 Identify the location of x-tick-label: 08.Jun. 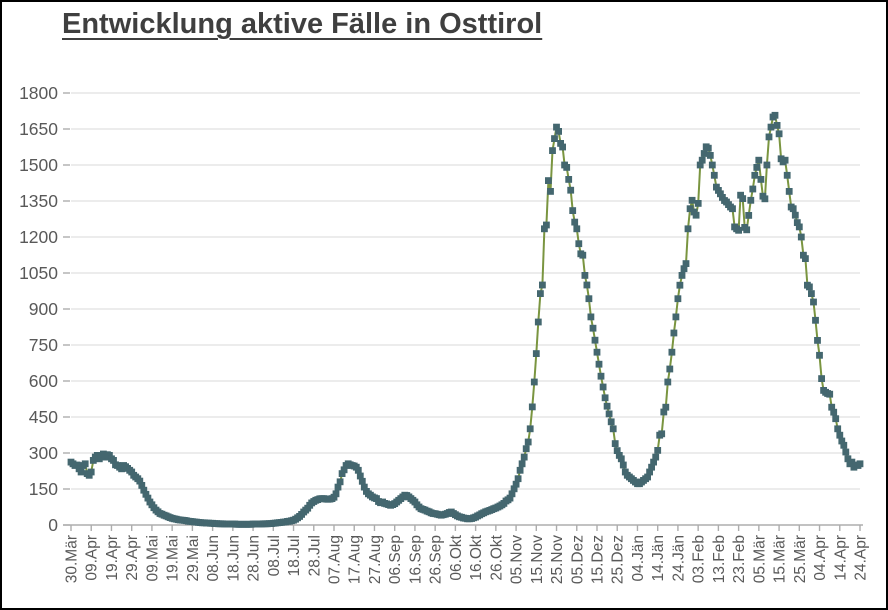
(213, 558).